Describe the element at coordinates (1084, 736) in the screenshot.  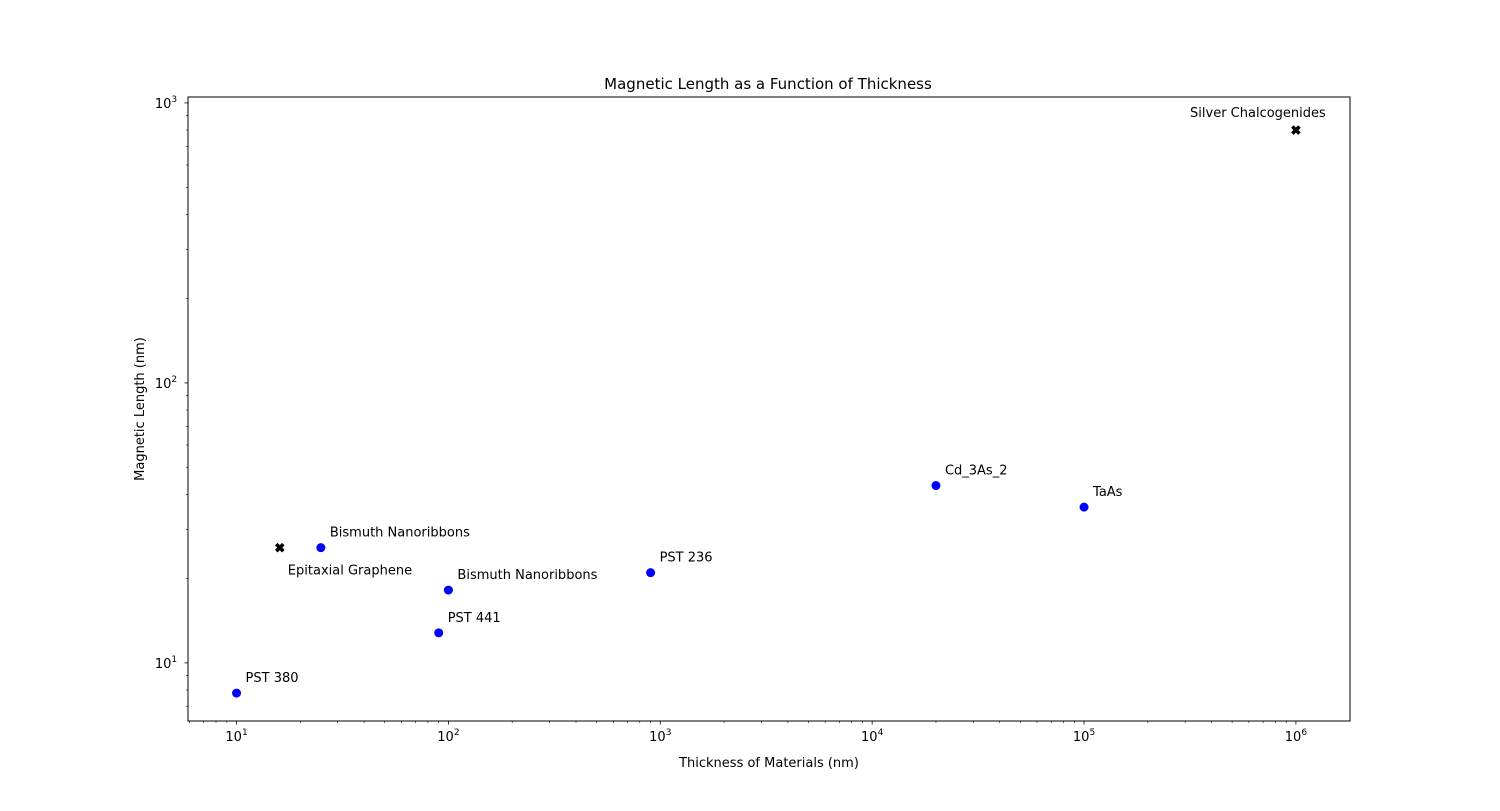
I see `x-tick-label: 10⁵` at that location.